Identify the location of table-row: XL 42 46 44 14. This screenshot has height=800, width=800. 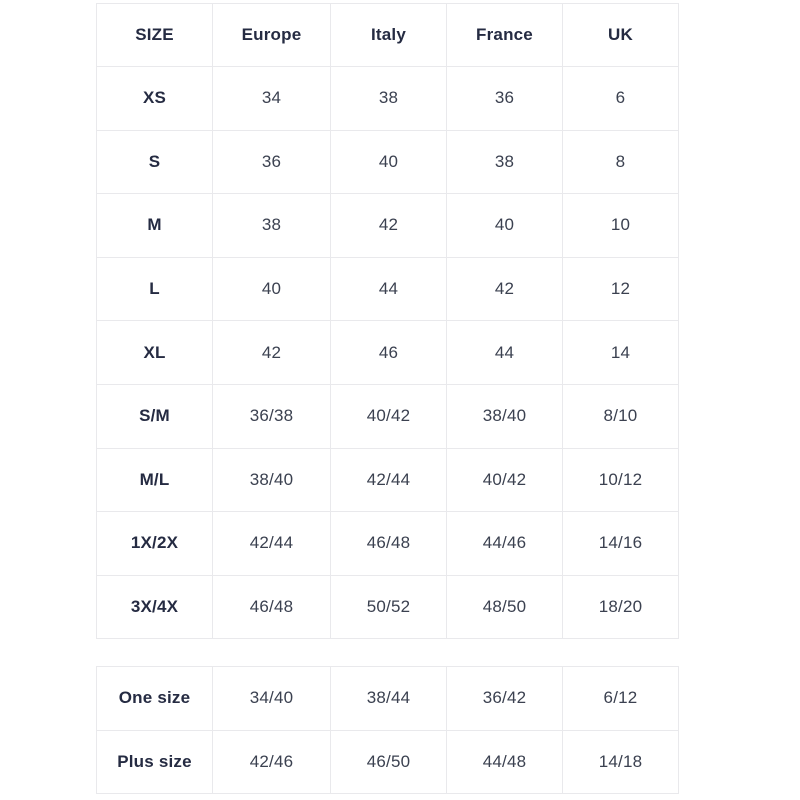
(387, 352).